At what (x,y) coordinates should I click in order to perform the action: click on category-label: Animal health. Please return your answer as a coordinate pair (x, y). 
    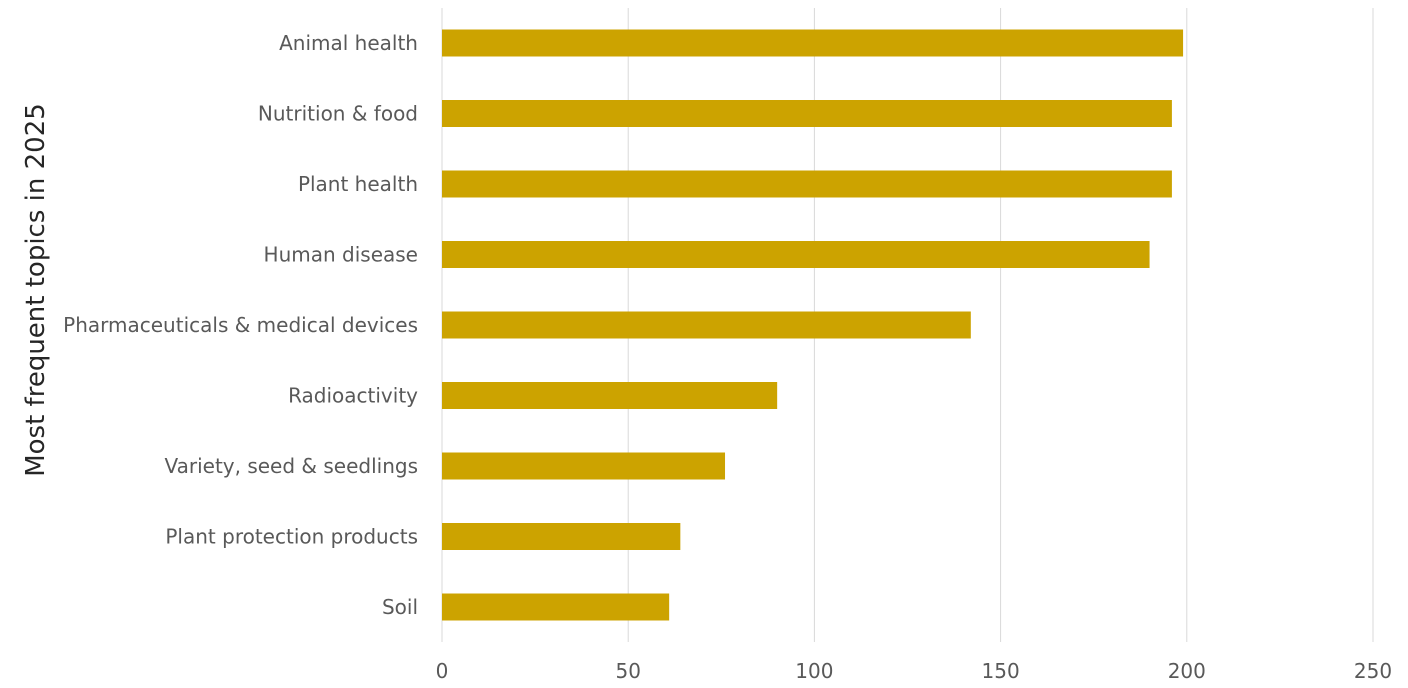
    Looking at the image, I should click on (348, 43).